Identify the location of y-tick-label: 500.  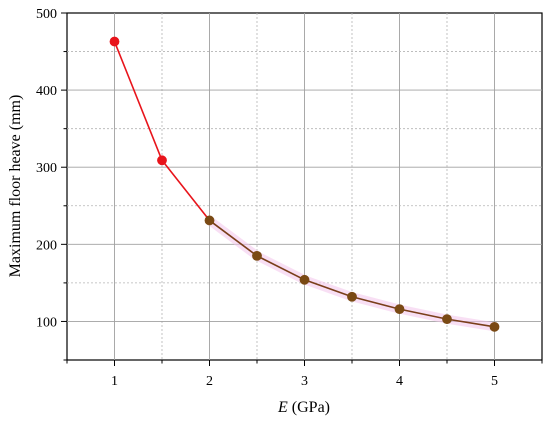
(46, 14).